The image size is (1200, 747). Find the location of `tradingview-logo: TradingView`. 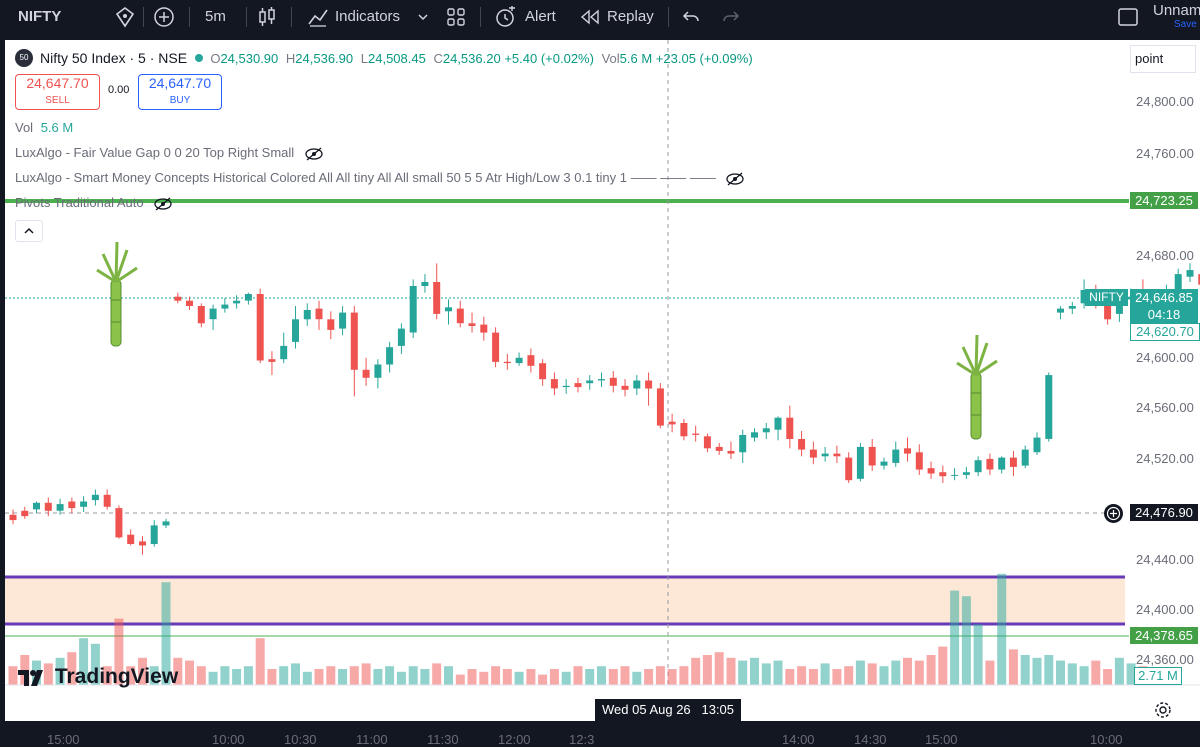

tradingview-logo: TradingView is located at coordinates (97, 677).